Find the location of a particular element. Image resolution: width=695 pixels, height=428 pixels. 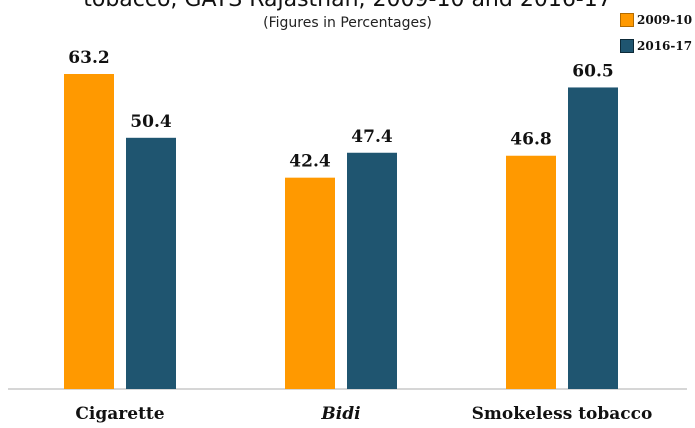

legend-item-series-2: 2016-17 is located at coordinates (656, 46).